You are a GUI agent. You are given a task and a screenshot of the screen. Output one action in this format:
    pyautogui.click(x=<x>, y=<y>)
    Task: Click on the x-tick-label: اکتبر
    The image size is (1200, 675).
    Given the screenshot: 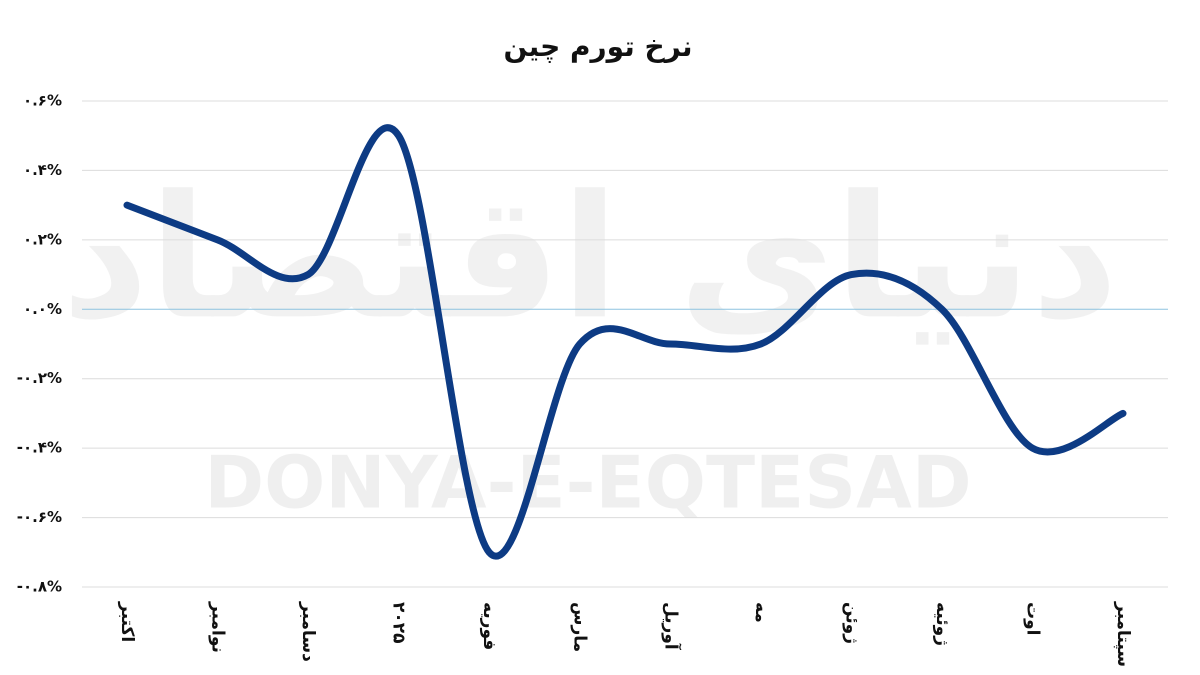 What is the action you would take?
    pyautogui.click(x=127, y=621)
    